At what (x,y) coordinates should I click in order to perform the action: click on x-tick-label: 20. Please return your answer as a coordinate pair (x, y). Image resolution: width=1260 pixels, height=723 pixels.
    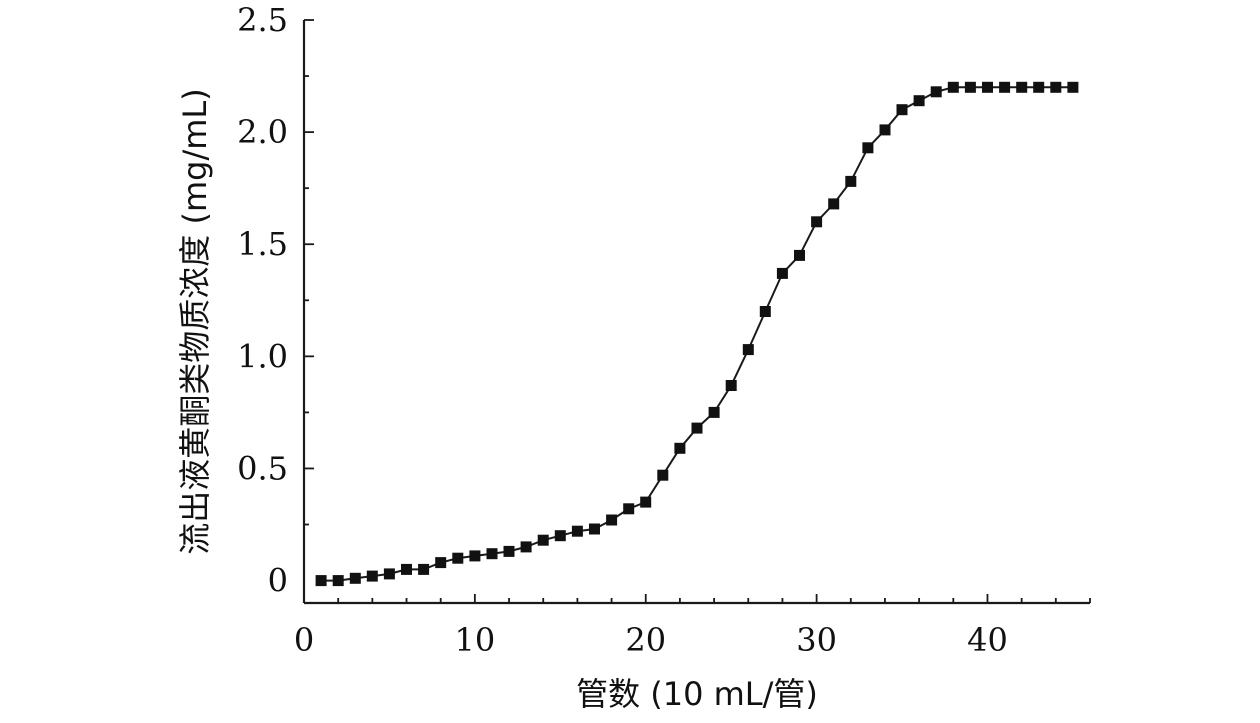
    Looking at the image, I should click on (645, 640).